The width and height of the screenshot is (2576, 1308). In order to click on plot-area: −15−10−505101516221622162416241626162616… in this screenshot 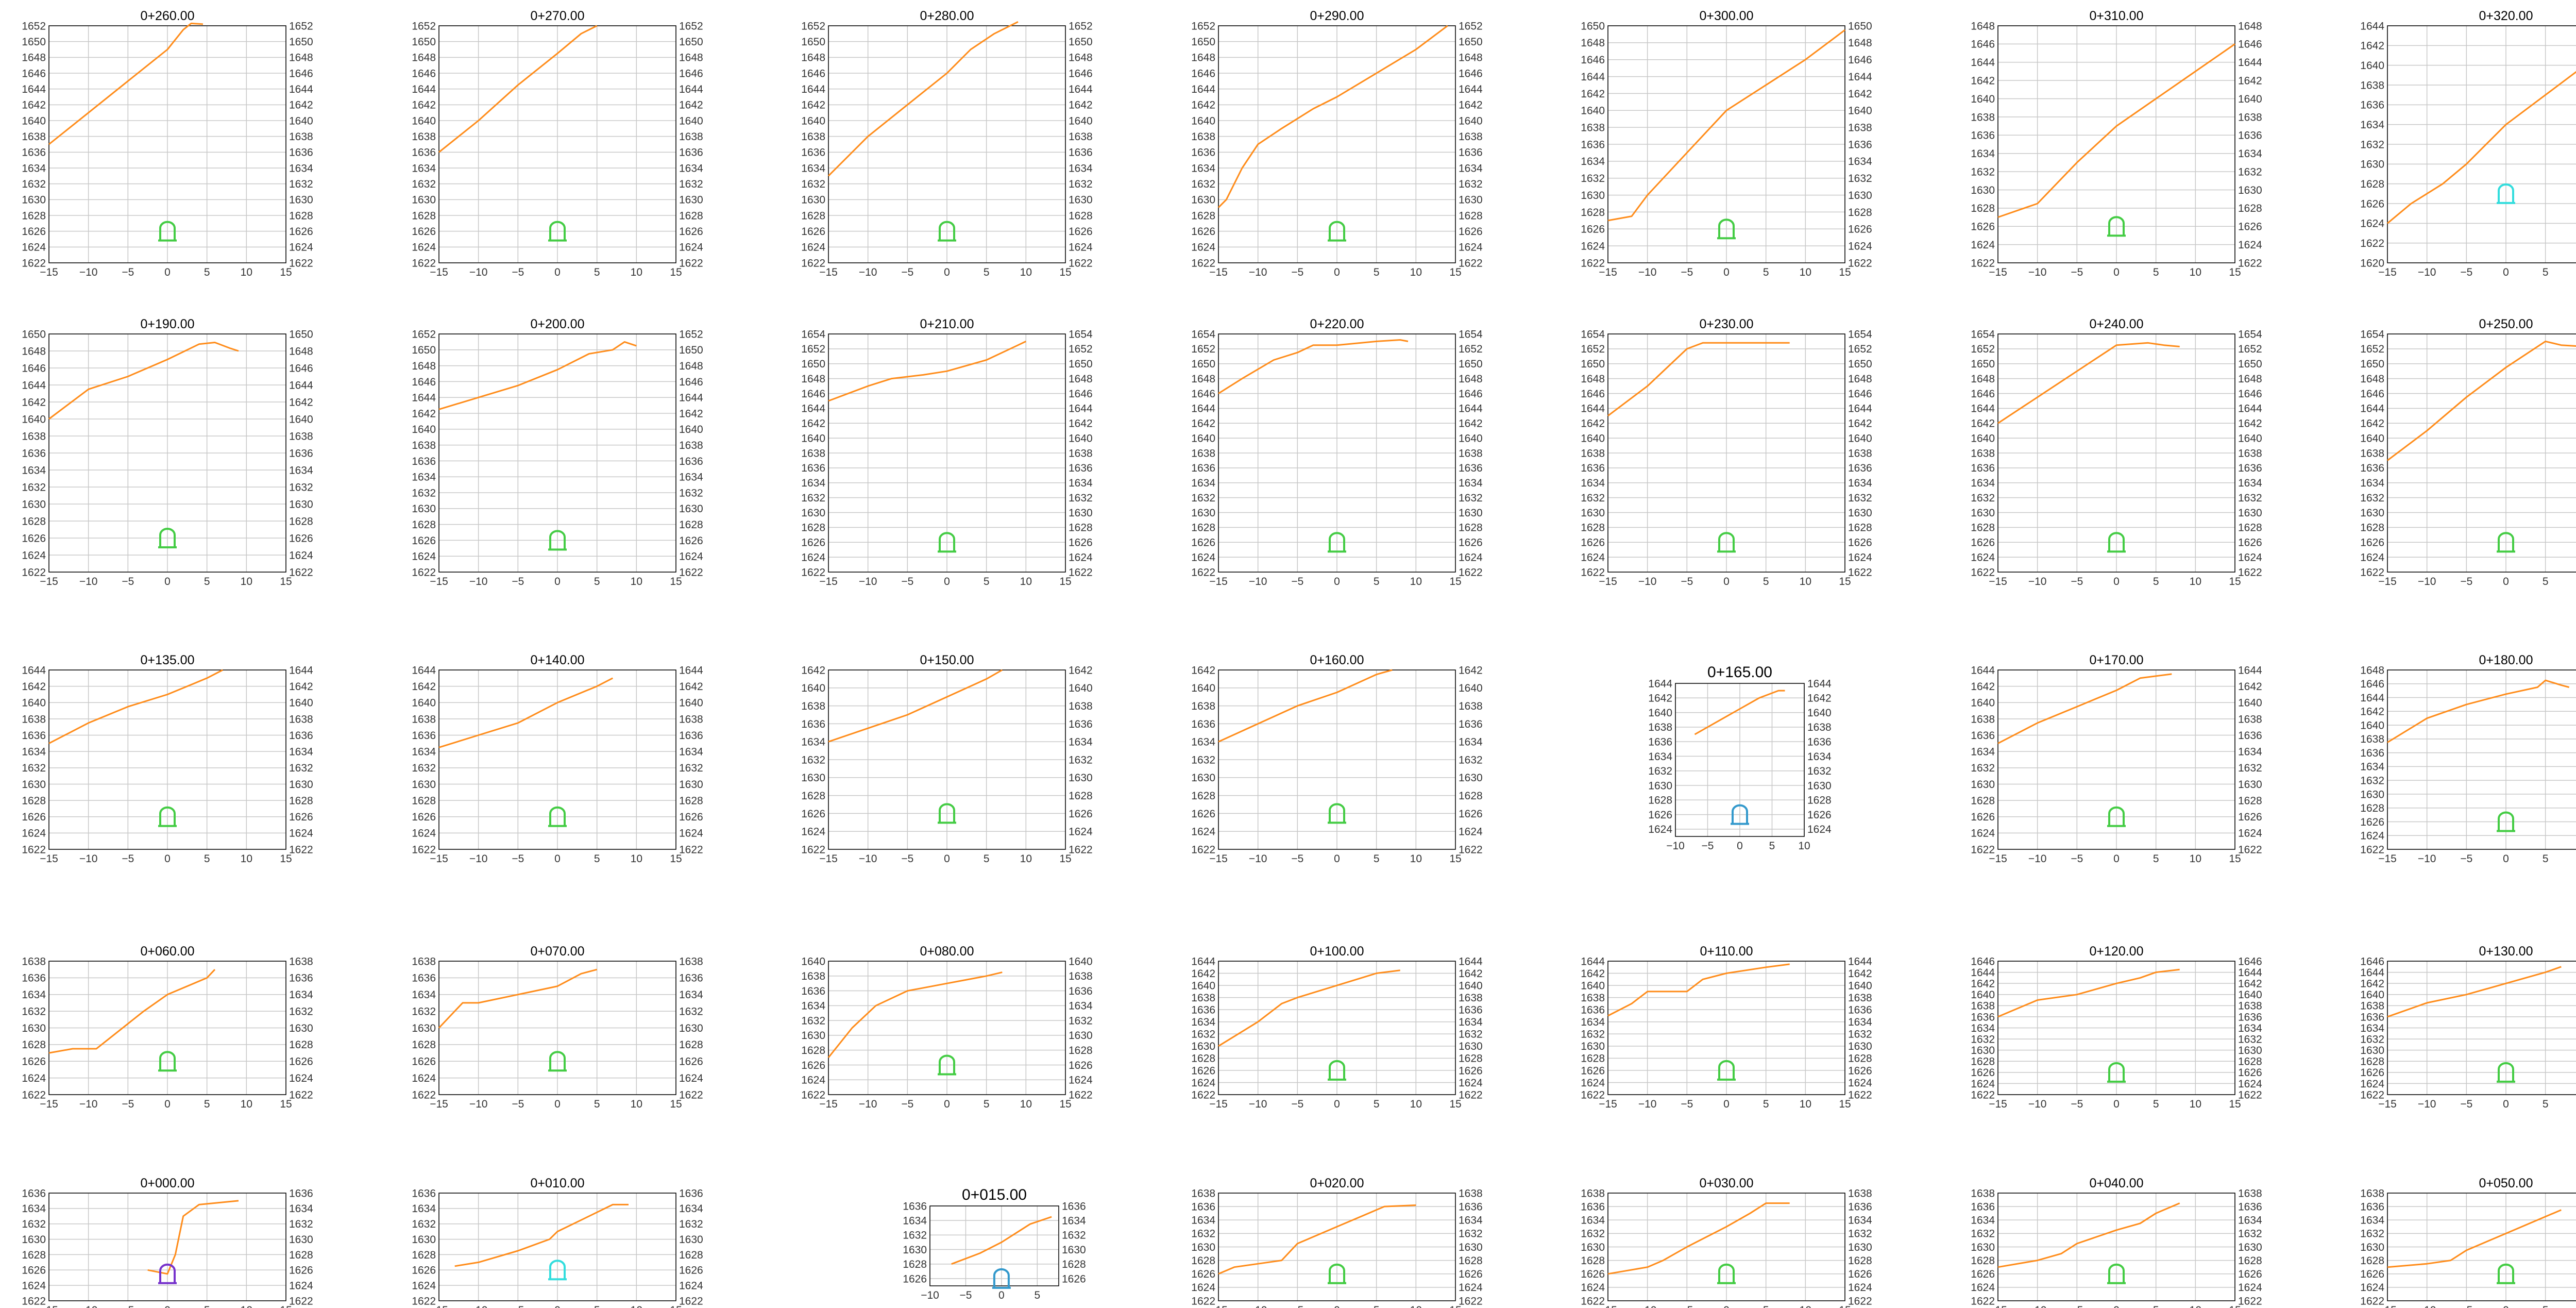, I will do `click(2116, 1247)`.